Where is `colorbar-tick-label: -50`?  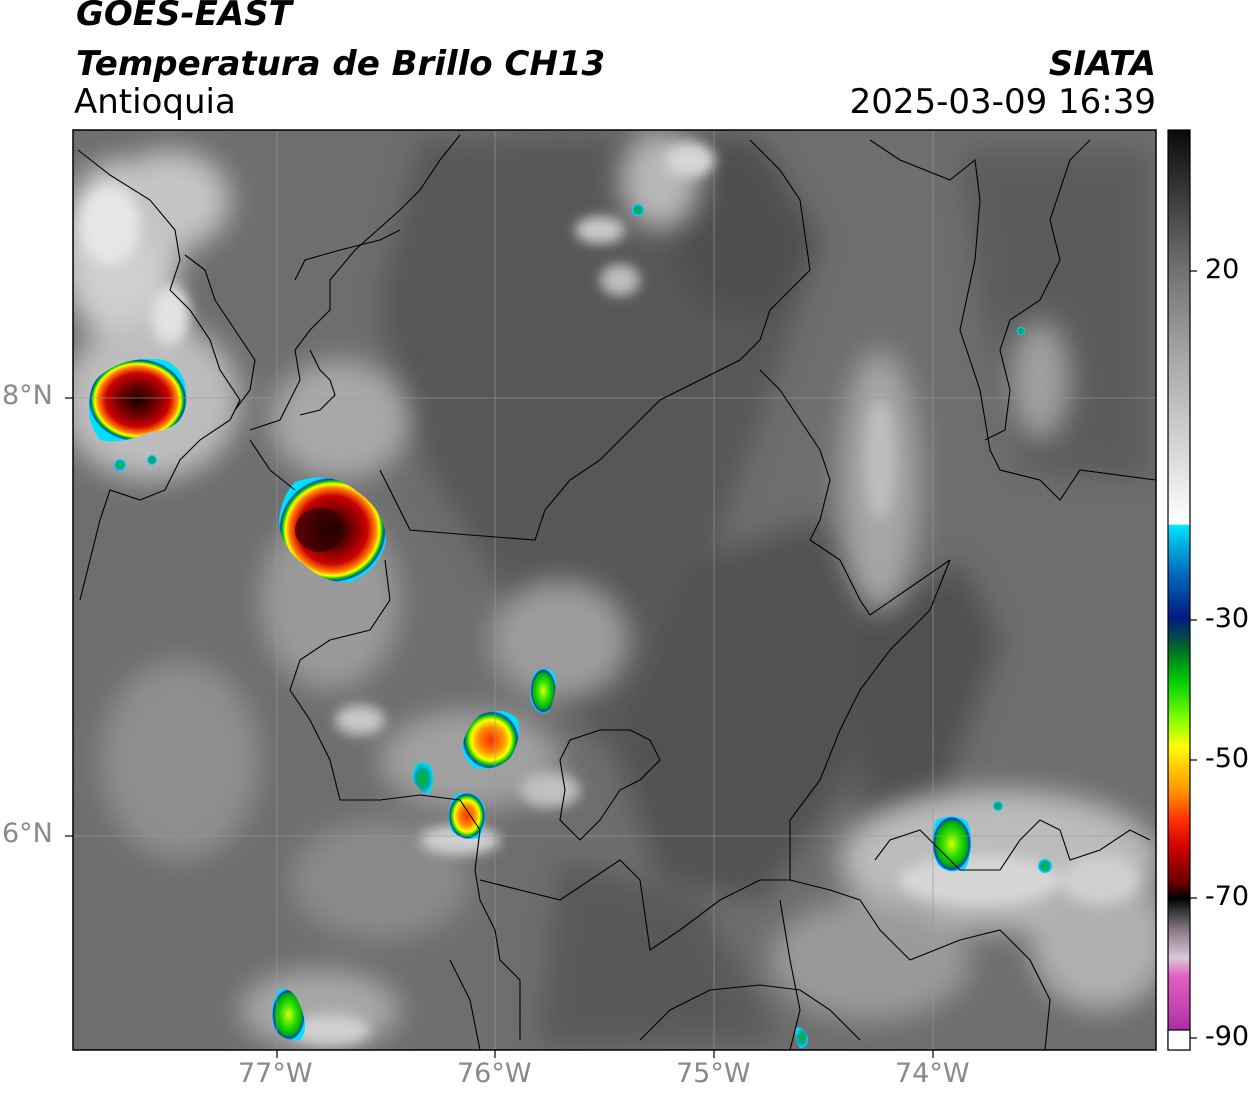 colorbar-tick-label: -50 is located at coordinates (1227, 758).